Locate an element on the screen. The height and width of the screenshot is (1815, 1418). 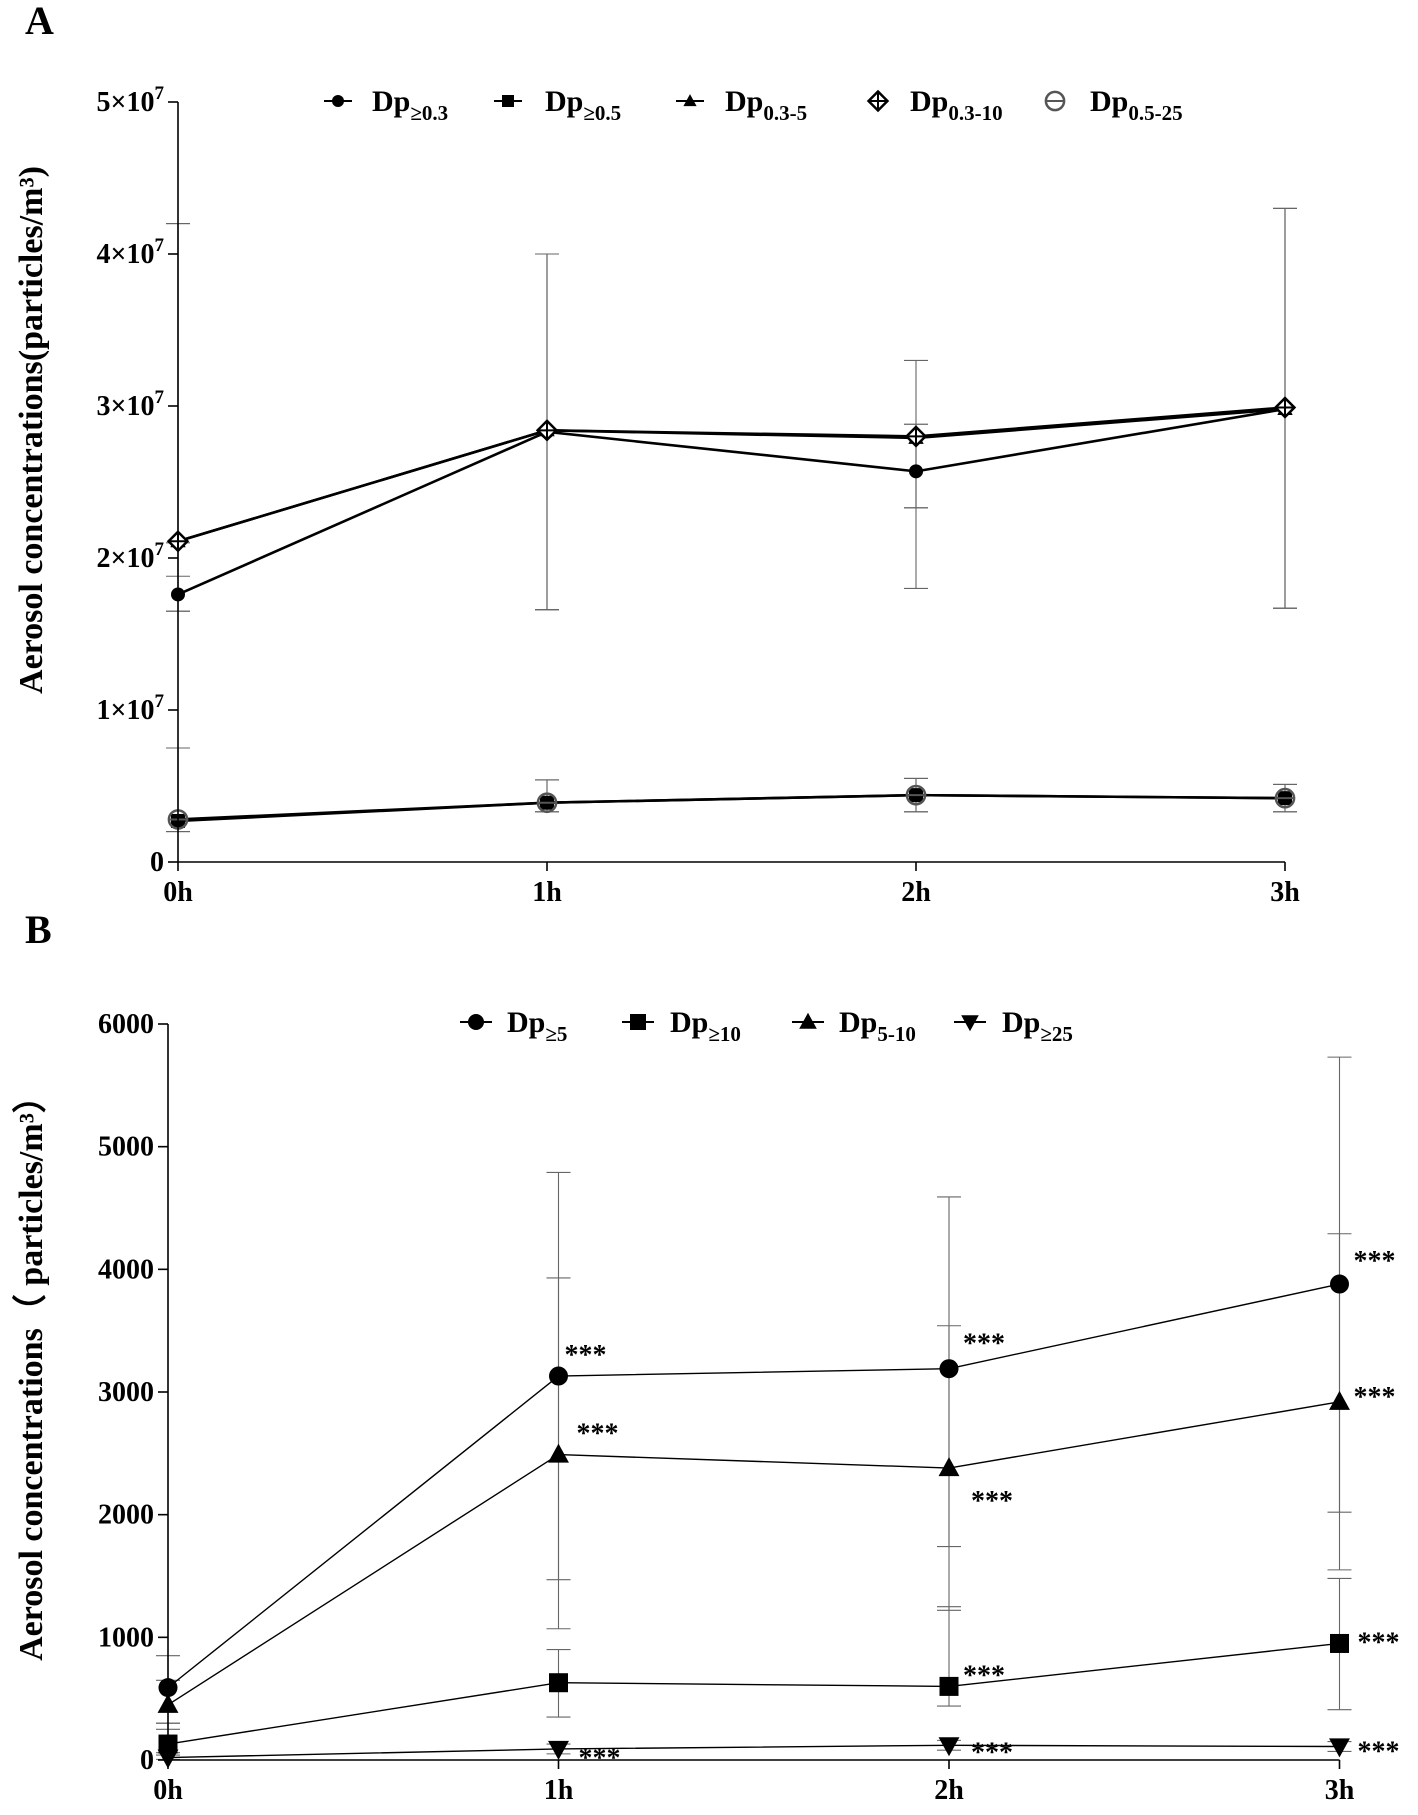
panel-a-y-tick-label: 5×10⁷ is located at coordinates (131, 100).